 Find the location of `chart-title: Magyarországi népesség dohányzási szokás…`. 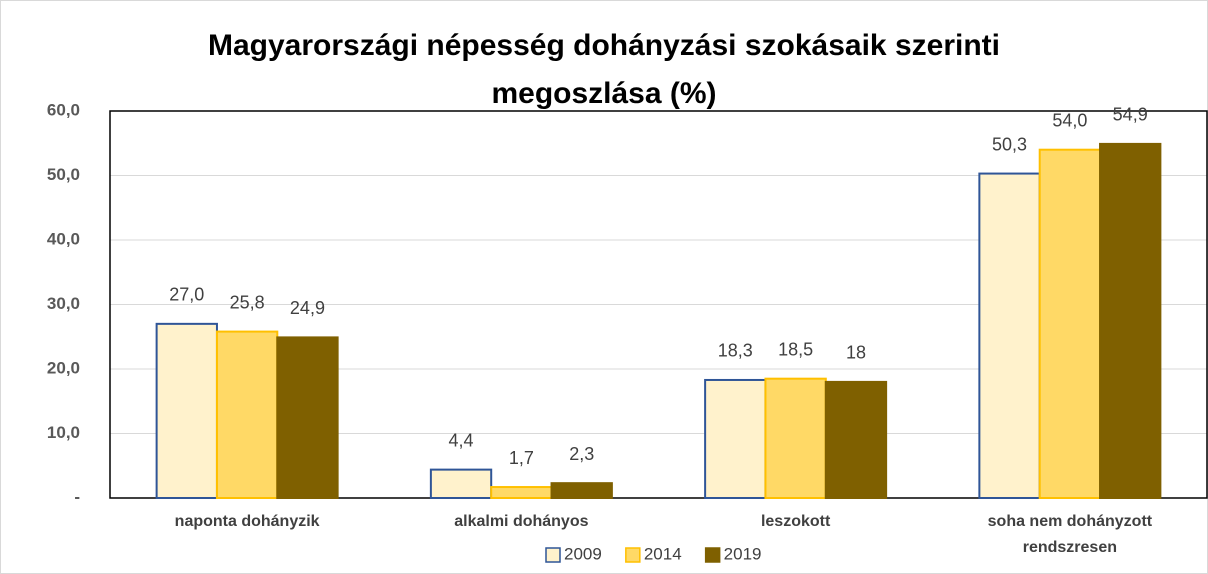

chart-title: Magyarországi népesség dohányzási szokás… is located at coordinates (604, 69).